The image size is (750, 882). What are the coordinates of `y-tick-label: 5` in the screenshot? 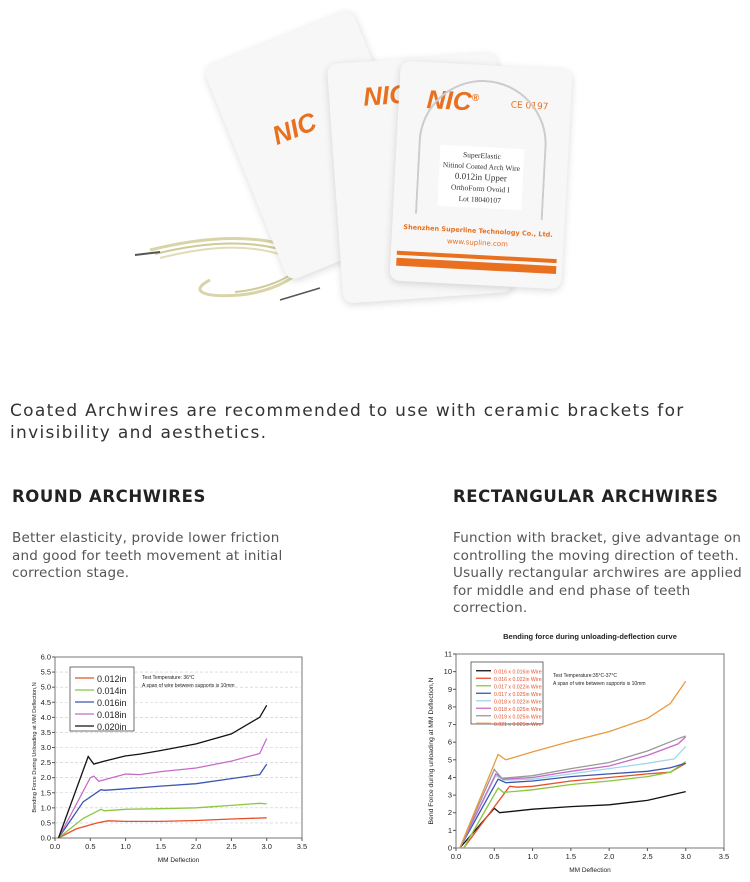 It's located at (450, 759).